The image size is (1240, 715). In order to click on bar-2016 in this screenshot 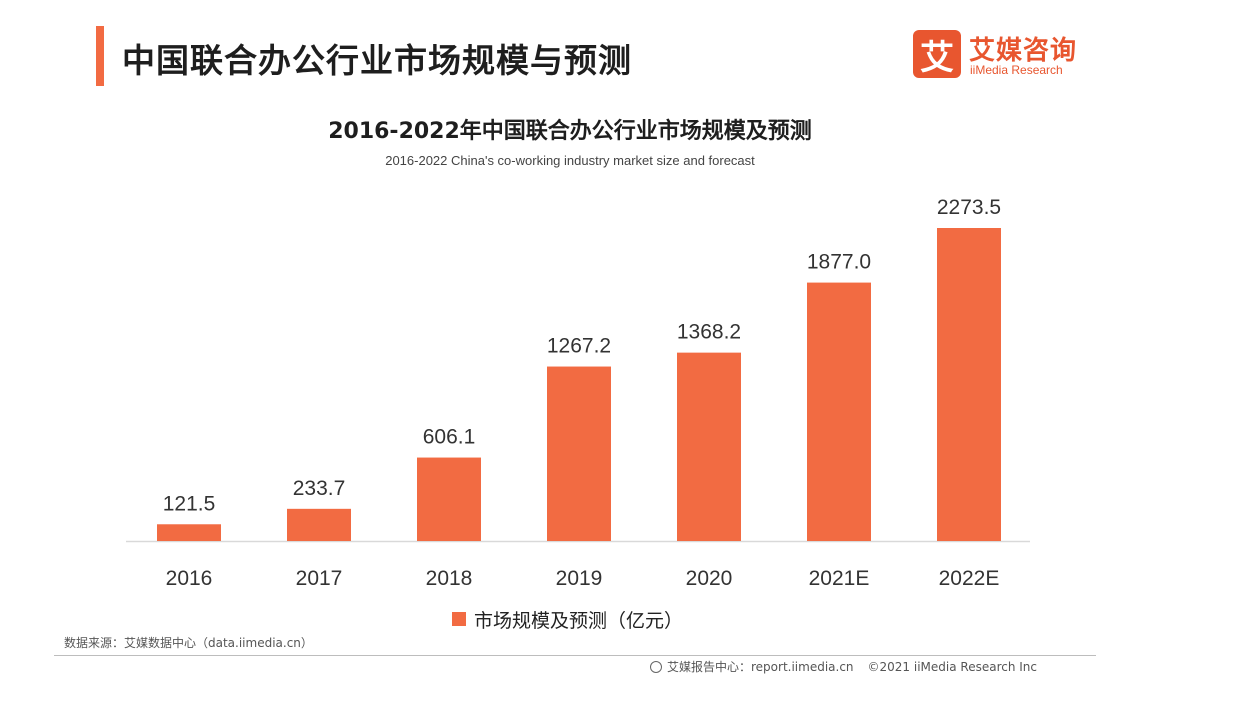, I will do `click(189, 532)`.